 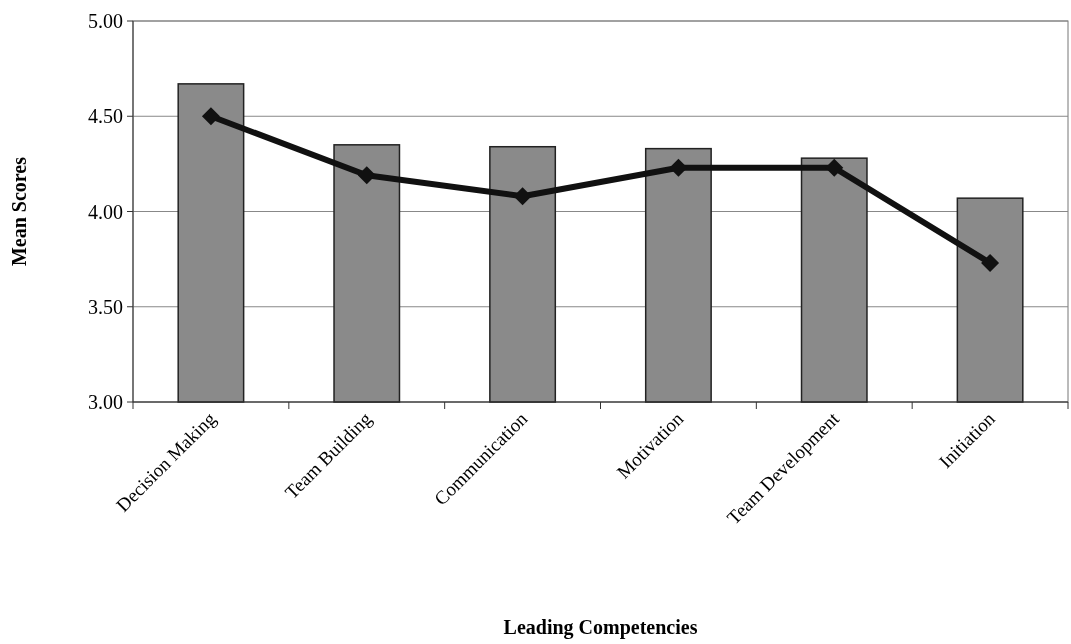 I want to click on y-tick-label: 3.50, so click(x=105, y=306).